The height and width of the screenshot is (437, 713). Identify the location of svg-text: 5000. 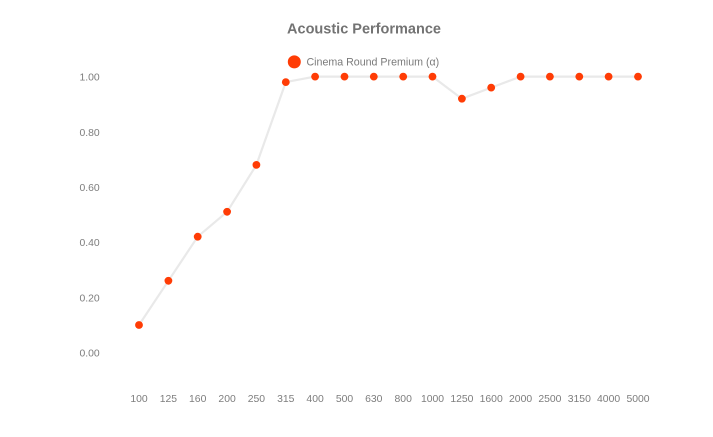
(637, 399).